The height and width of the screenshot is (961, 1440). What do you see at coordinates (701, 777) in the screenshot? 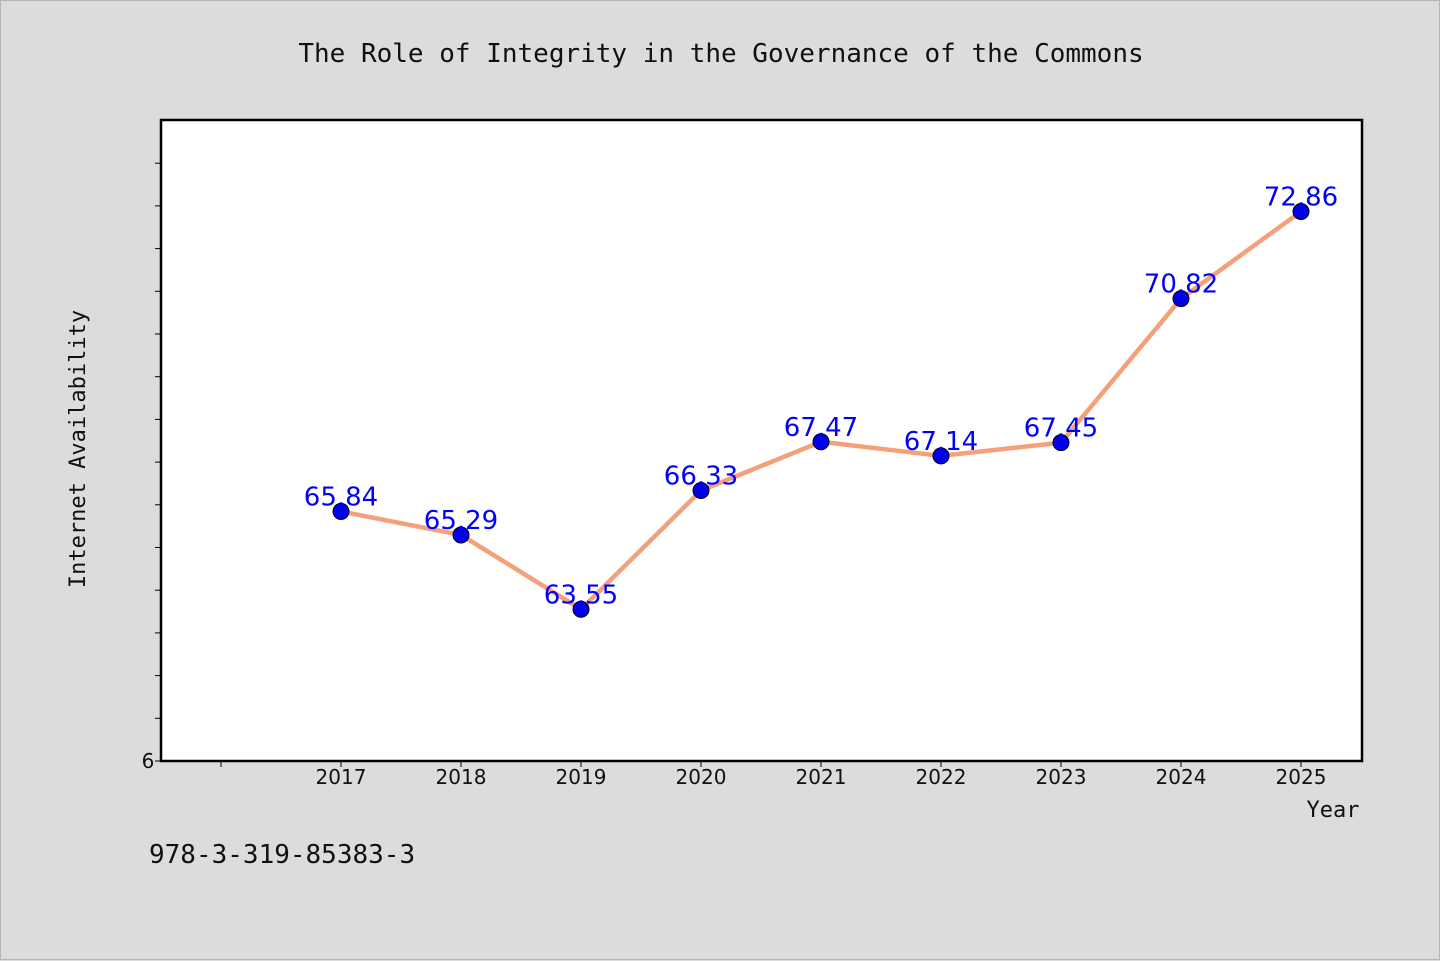
I see `x-tick-label: 2020` at bounding box center [701, 777].